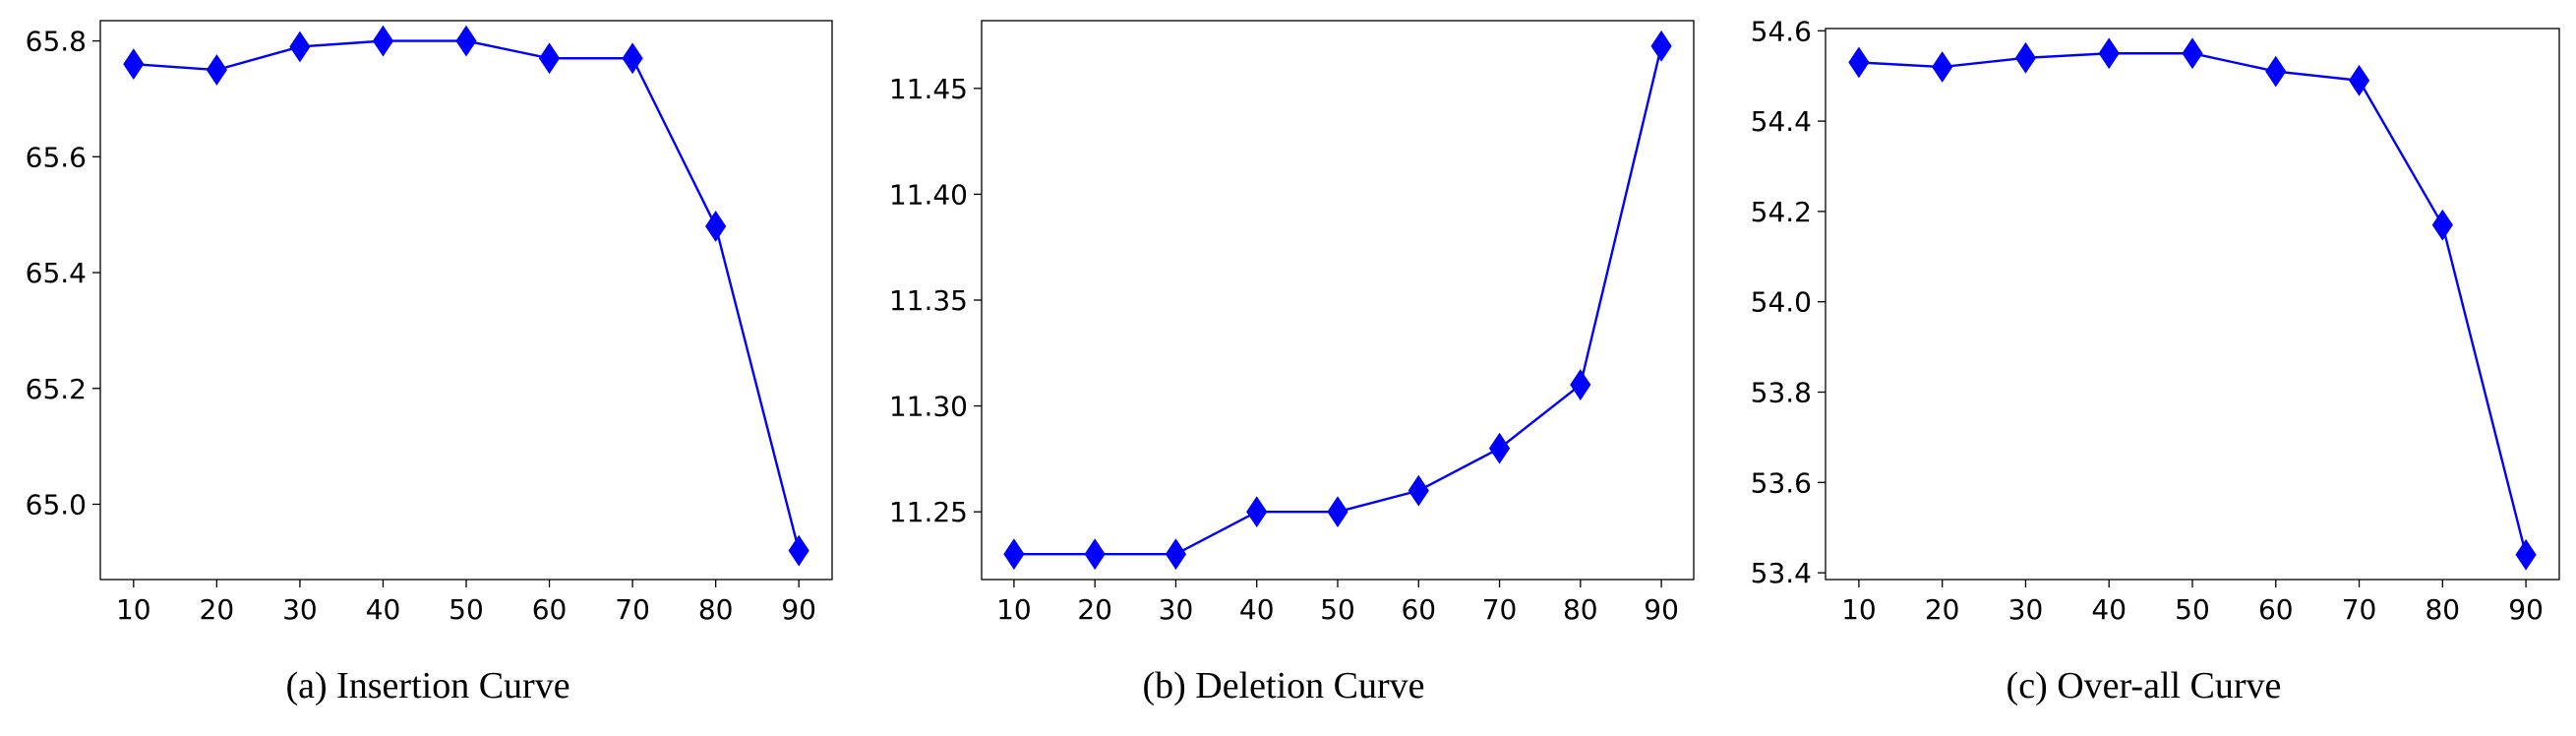 This screenshot has width=2576, height=736. I want to click on y-tick-label: 11.25, so click(929, 512).